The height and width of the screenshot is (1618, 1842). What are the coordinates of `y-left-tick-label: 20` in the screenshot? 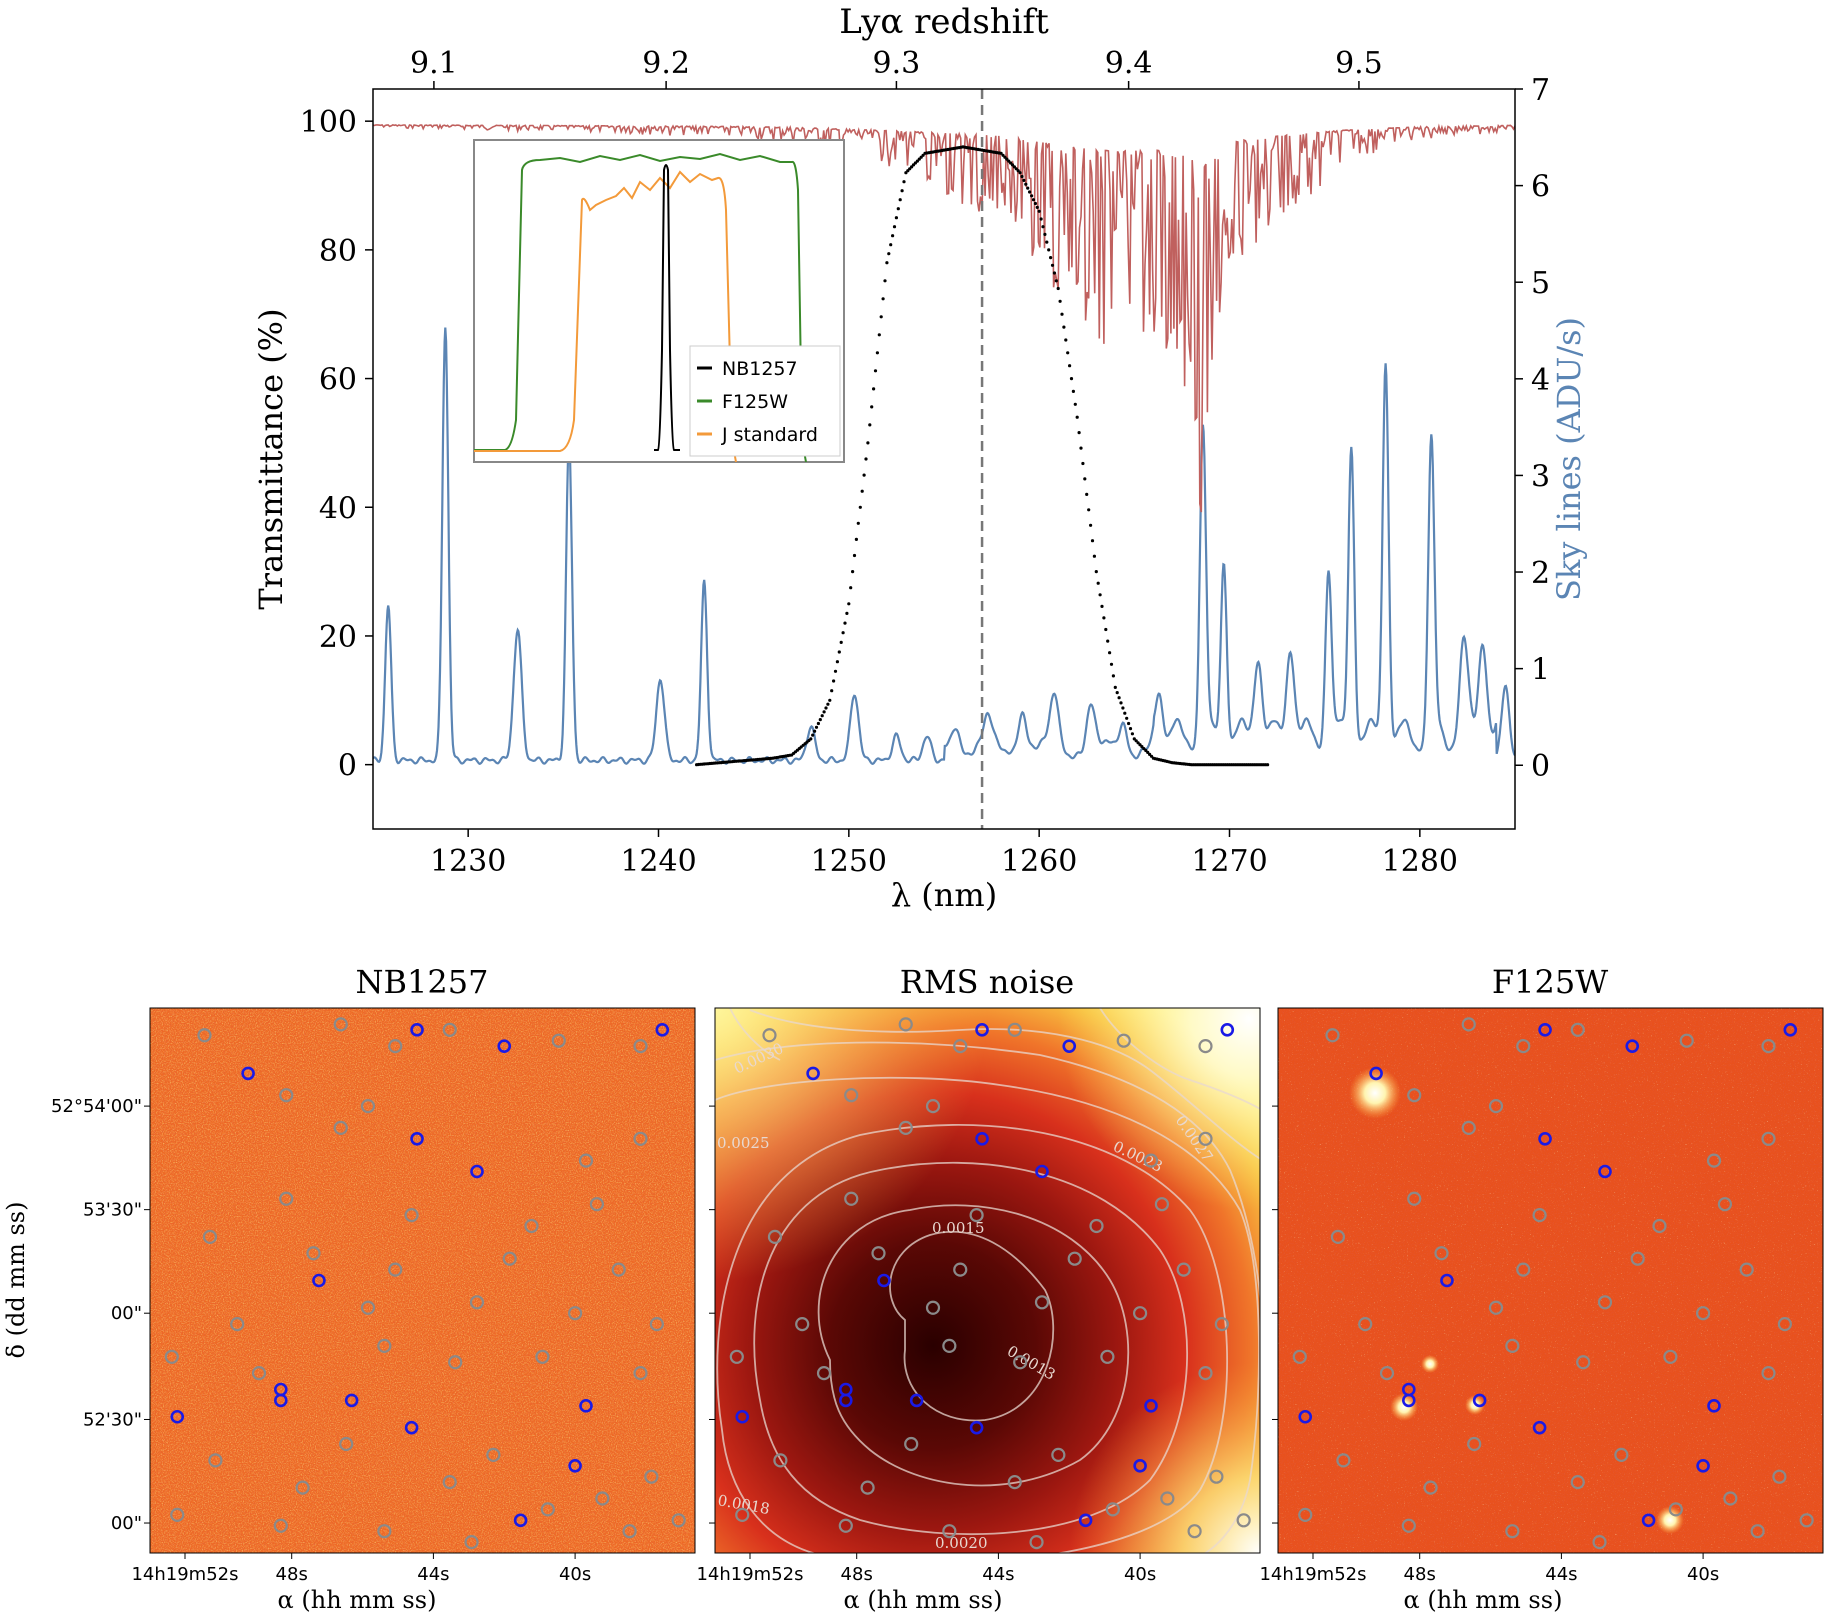 It's located at (338, 637).